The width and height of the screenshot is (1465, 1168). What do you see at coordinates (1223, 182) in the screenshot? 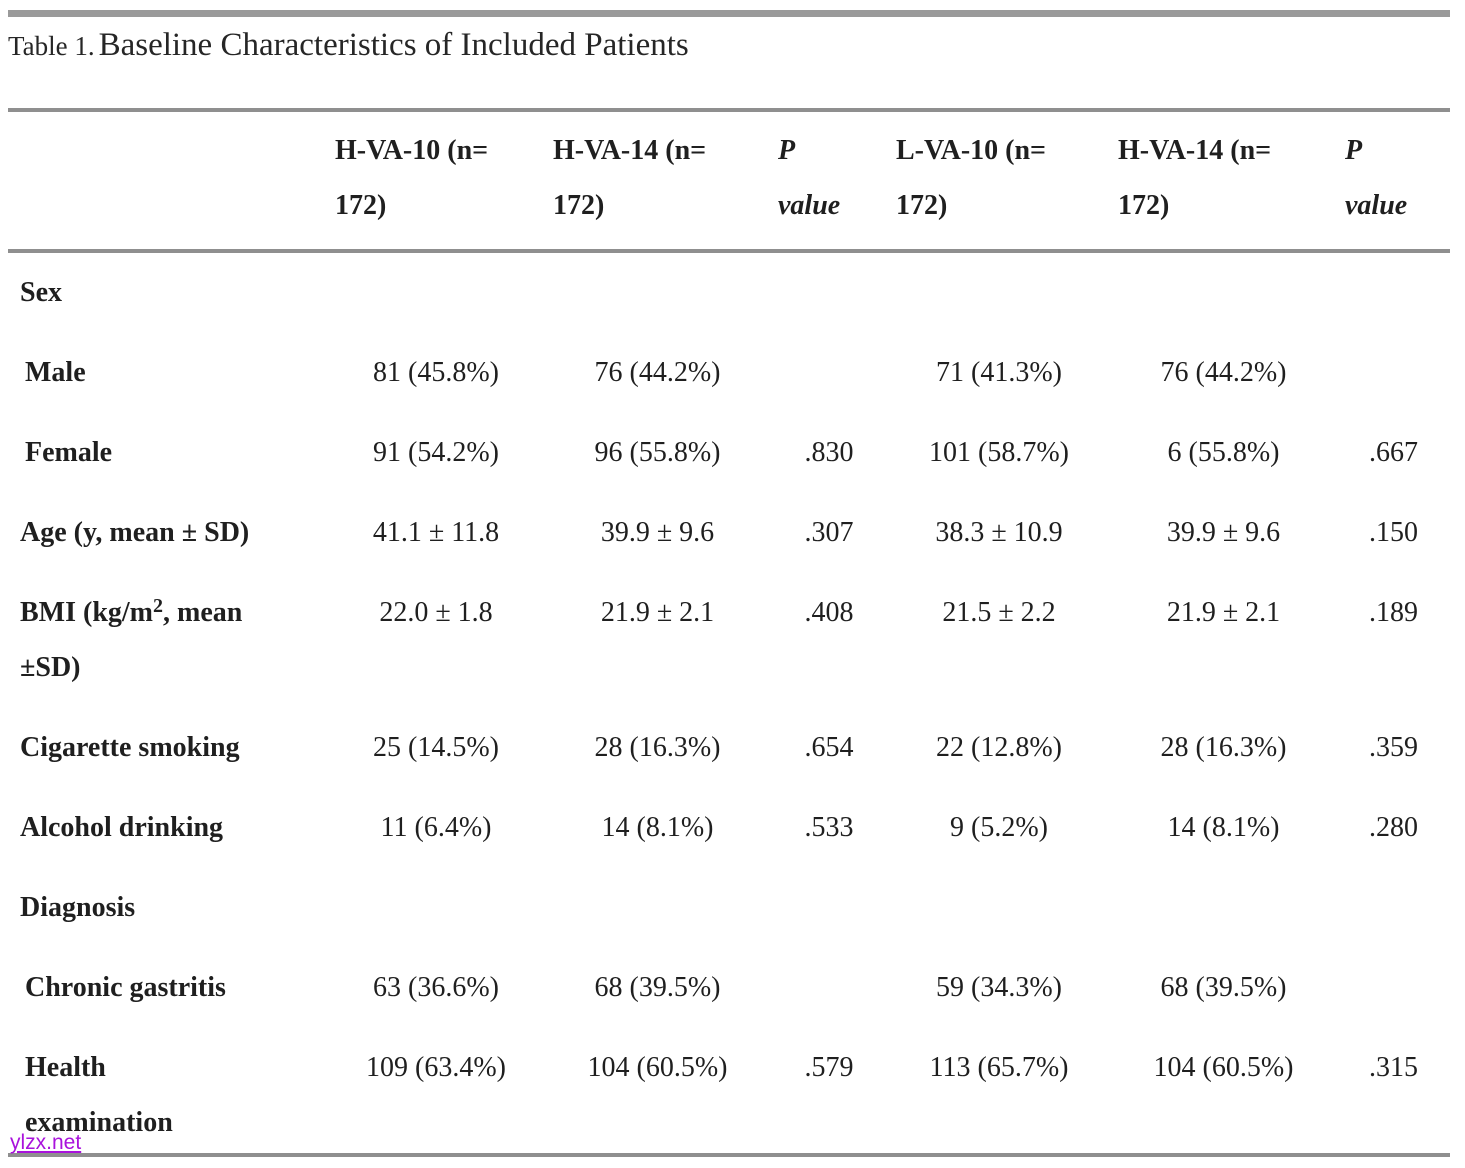
I see `column-header-h-va-14-2: H-VA-14 (n= 172)` at bounding box center [1223, 182].